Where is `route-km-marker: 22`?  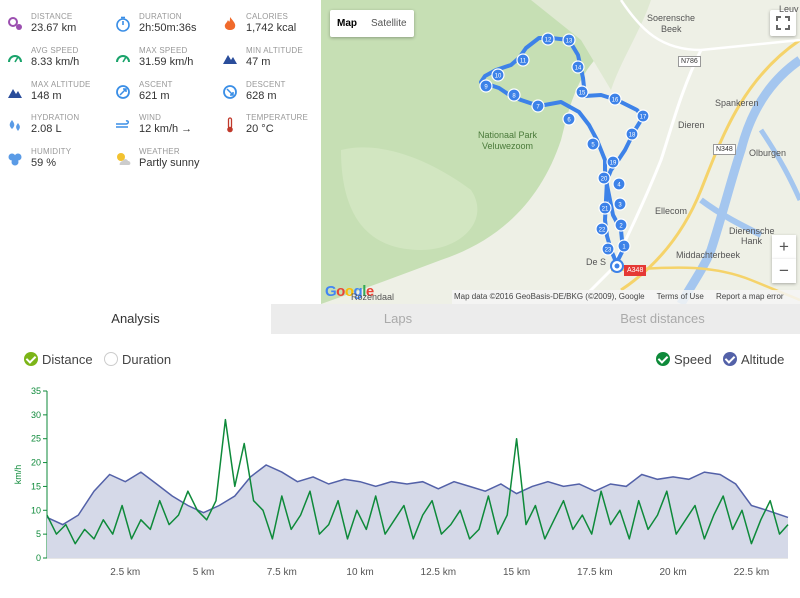
route-km-marker: 22 is located at coordinates (602, 229).